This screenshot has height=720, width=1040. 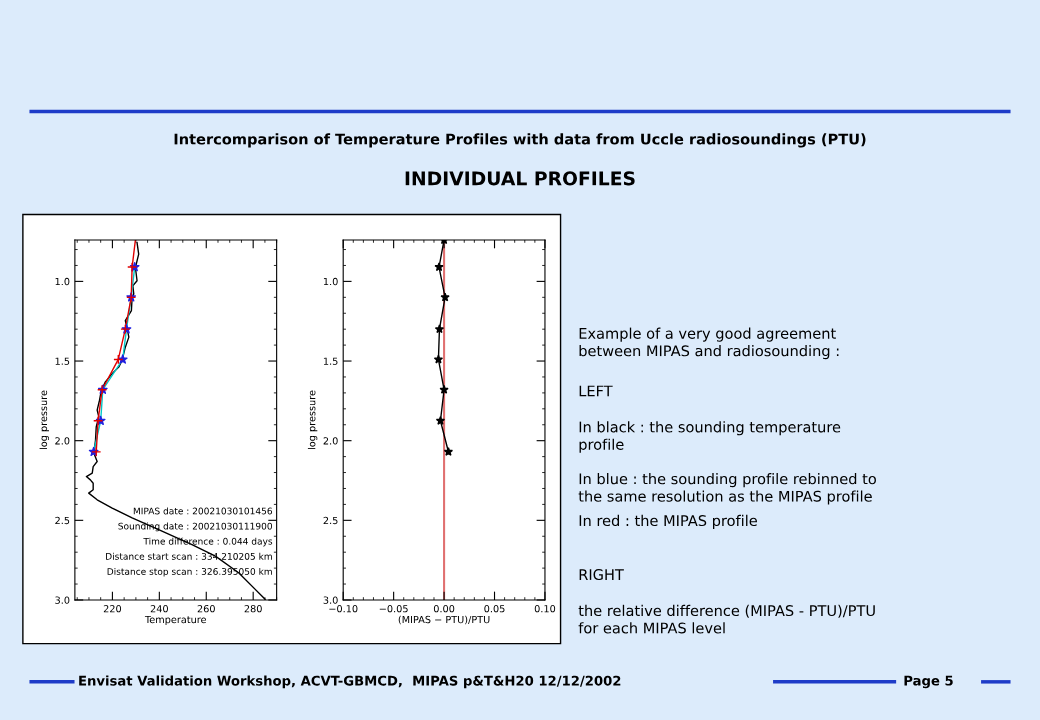 What do you see at coordinates (928, 682) in the screenshot?
I see `text: Page 5` at bounding box center [928, 682].